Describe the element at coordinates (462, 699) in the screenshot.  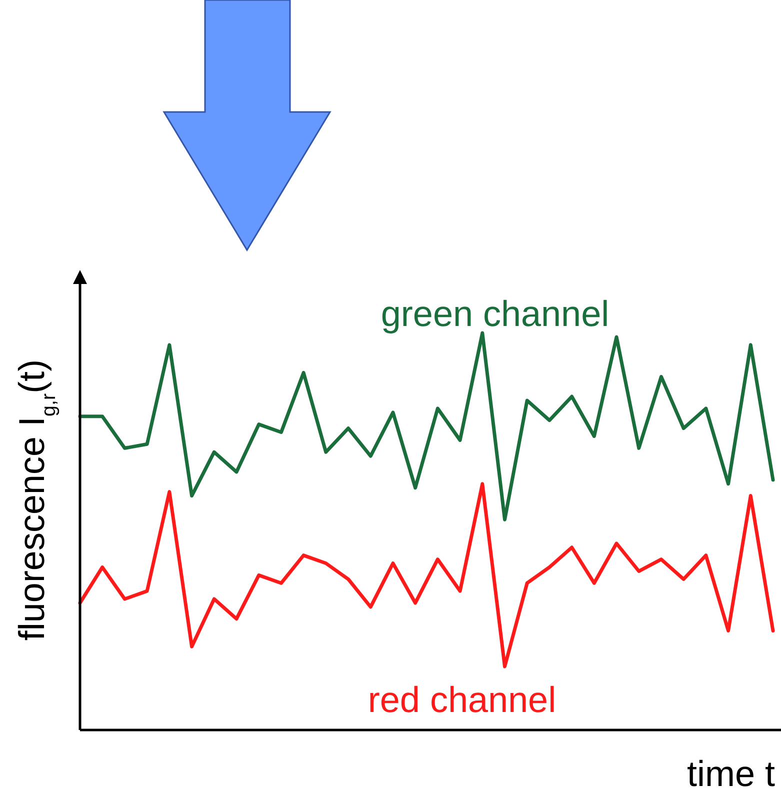
I see `series-label: red channel` at that location.